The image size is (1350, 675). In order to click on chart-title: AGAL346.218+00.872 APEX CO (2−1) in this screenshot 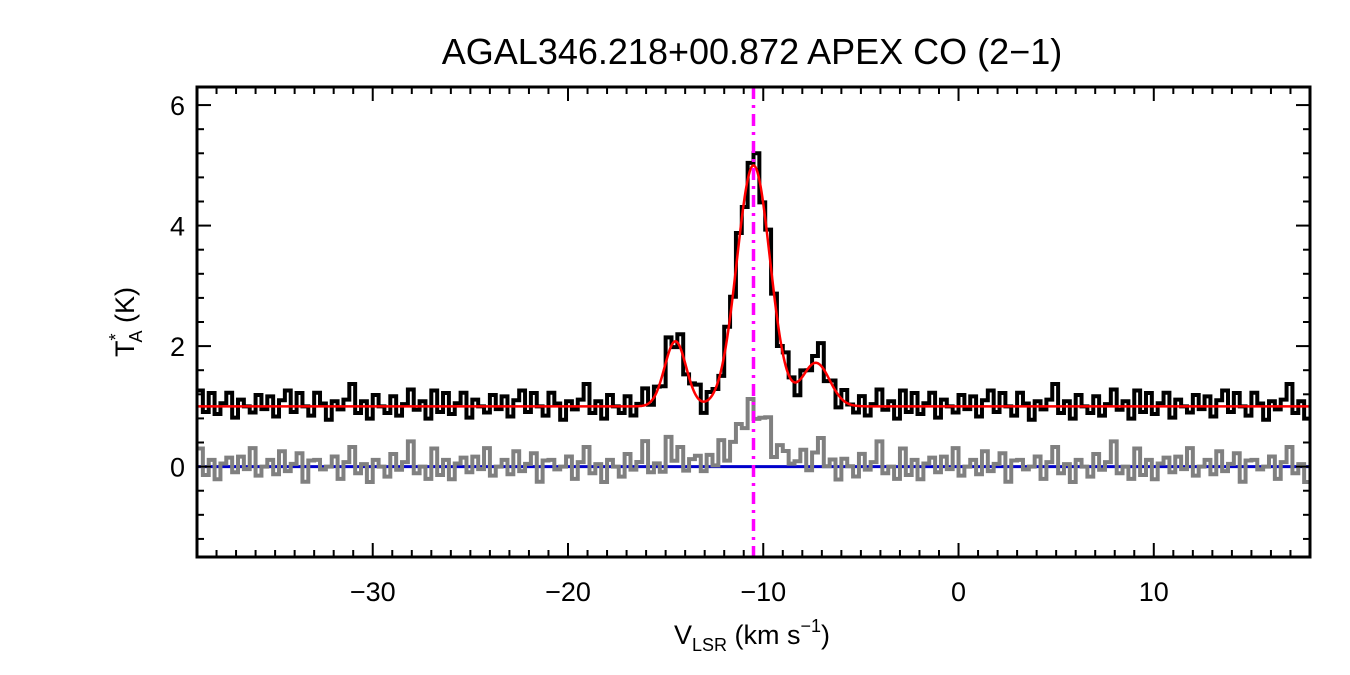, I will do `click(752, 51)`.